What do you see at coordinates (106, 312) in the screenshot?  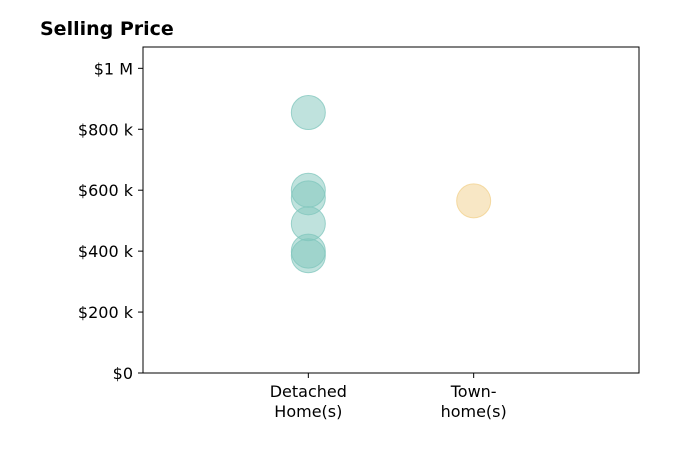 I see `y-tick-label: $200 k` at bounding box center [106, 312].